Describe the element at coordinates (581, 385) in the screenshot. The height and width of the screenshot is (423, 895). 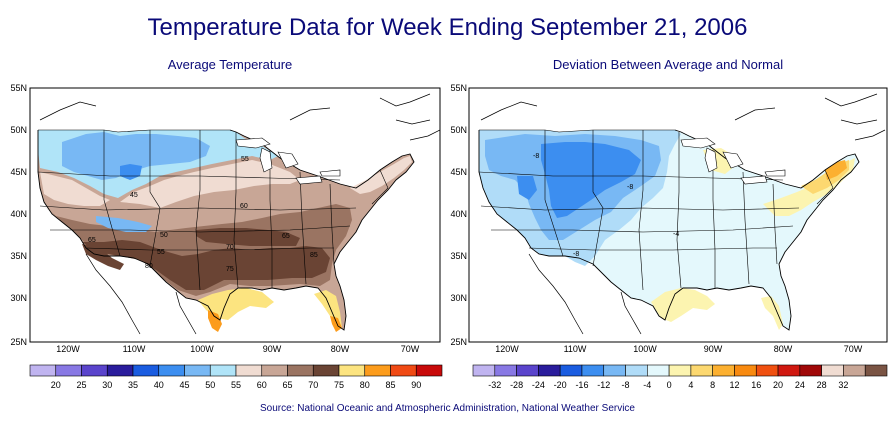
I see `legend-label: -16` at that location.